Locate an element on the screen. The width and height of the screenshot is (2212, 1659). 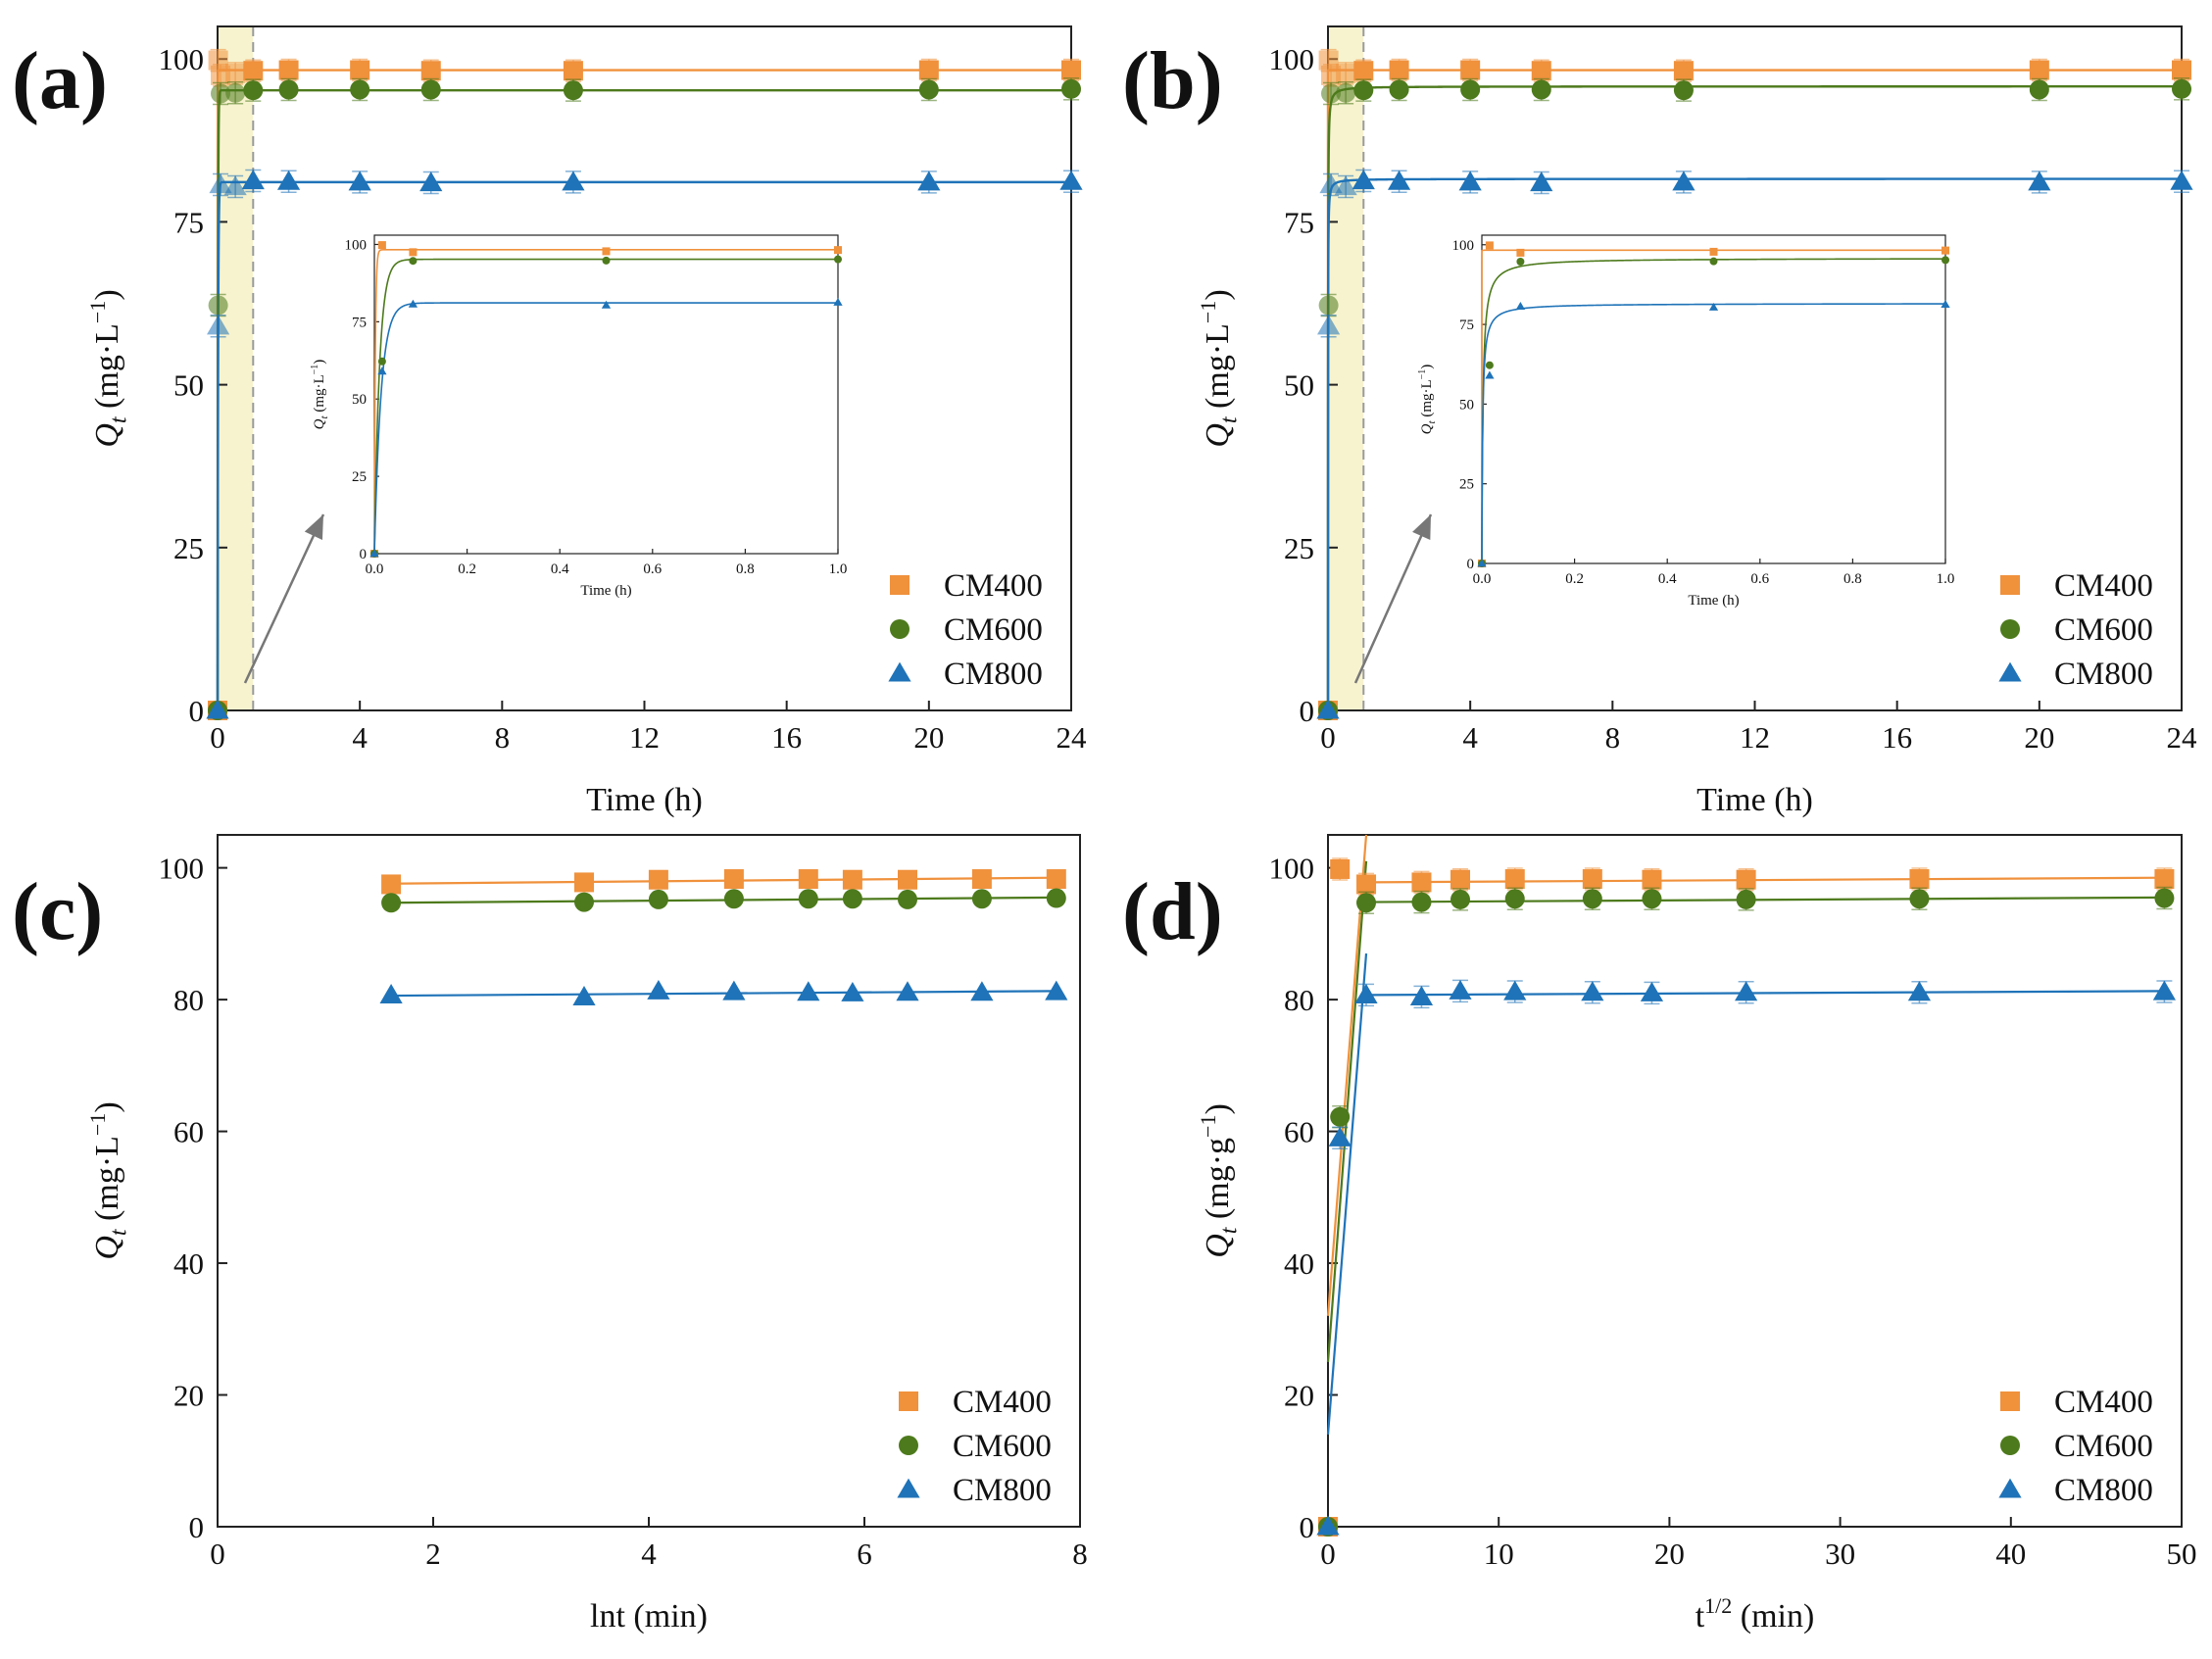
panel-label: (b) is located at coordinates (1172, 80).